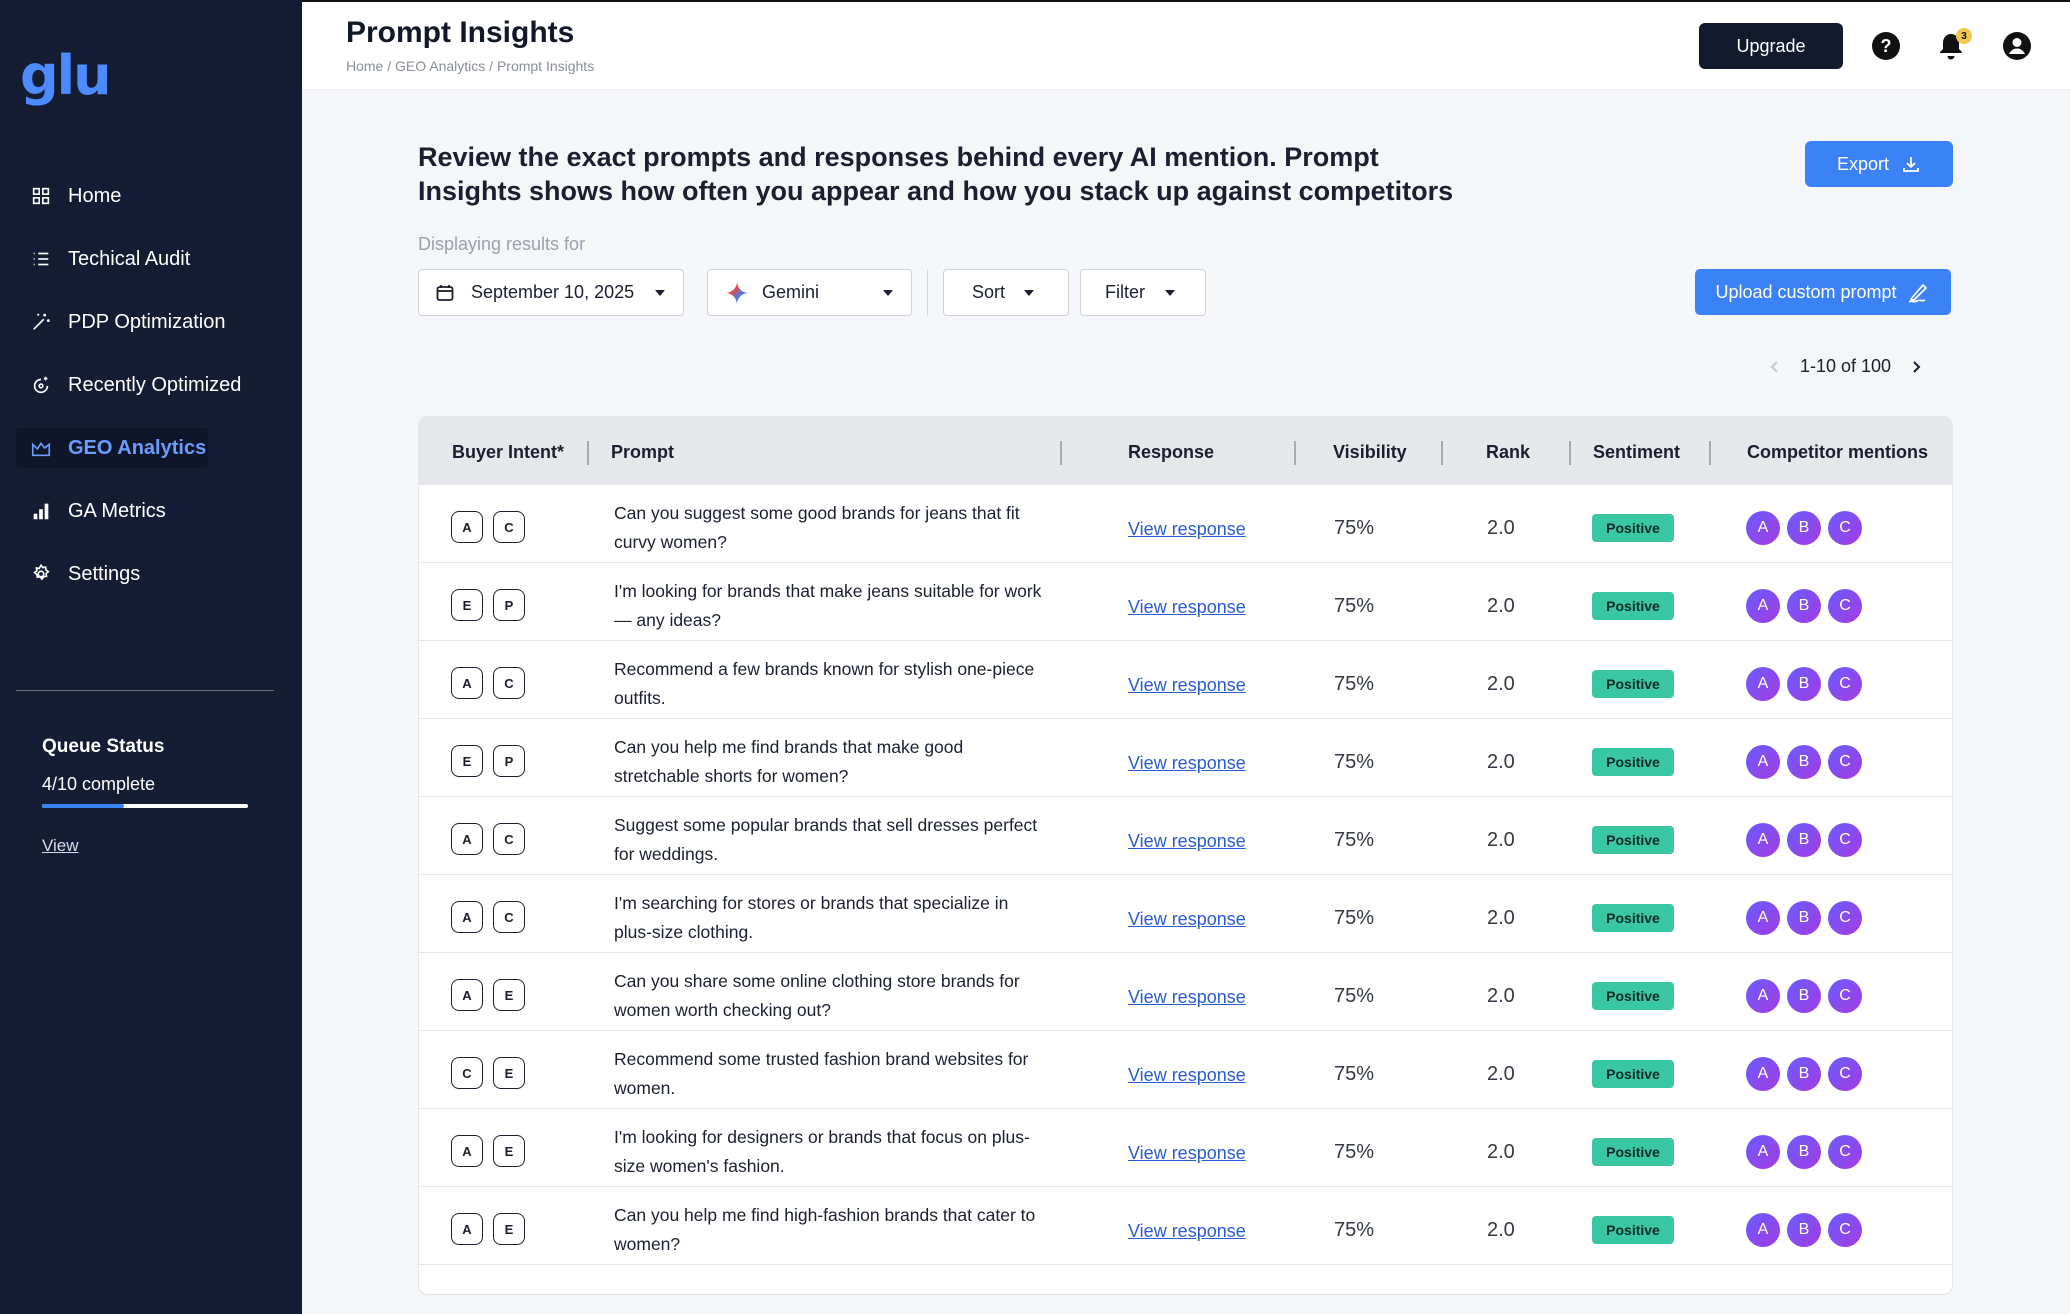 Image resolution: width=2070 pixels, height=1314 pixels. Describe the element at coordinates (1886, 46) in the screenshot. I see `help-icon: ?` at that location.